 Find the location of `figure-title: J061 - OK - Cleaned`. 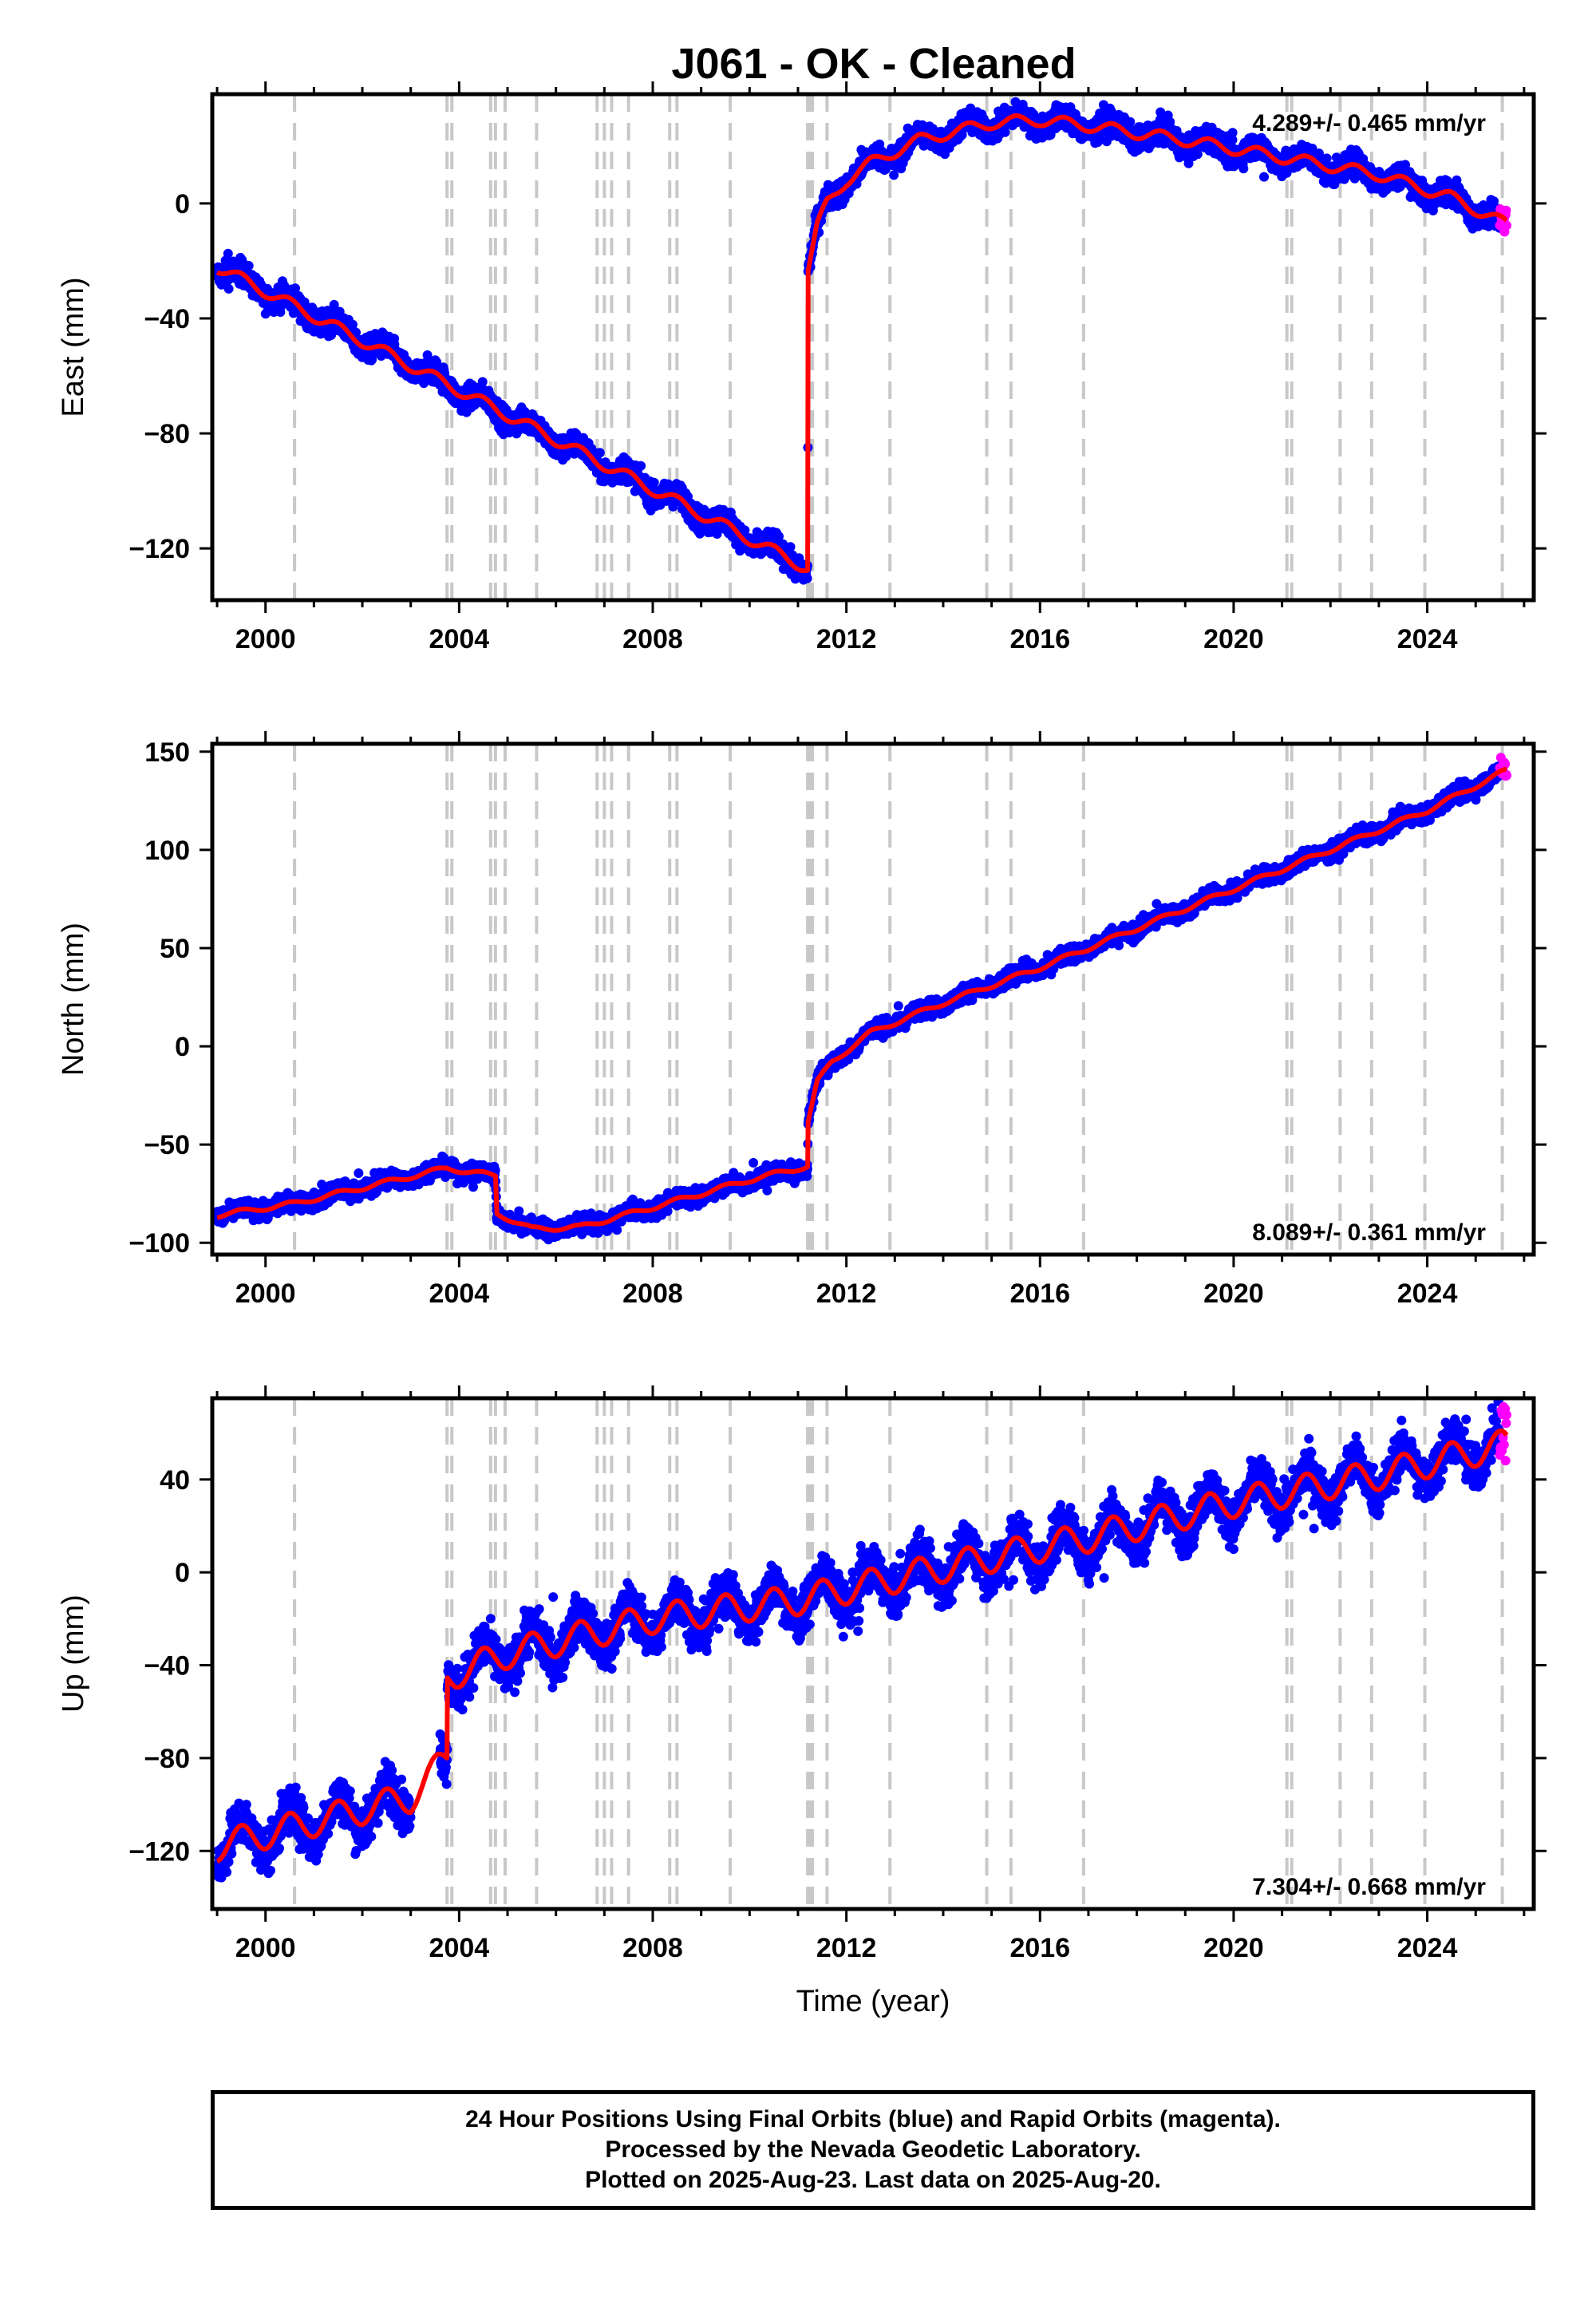

figure-title: J061 - OK - Cleaned is located at coordinates (873, 64).